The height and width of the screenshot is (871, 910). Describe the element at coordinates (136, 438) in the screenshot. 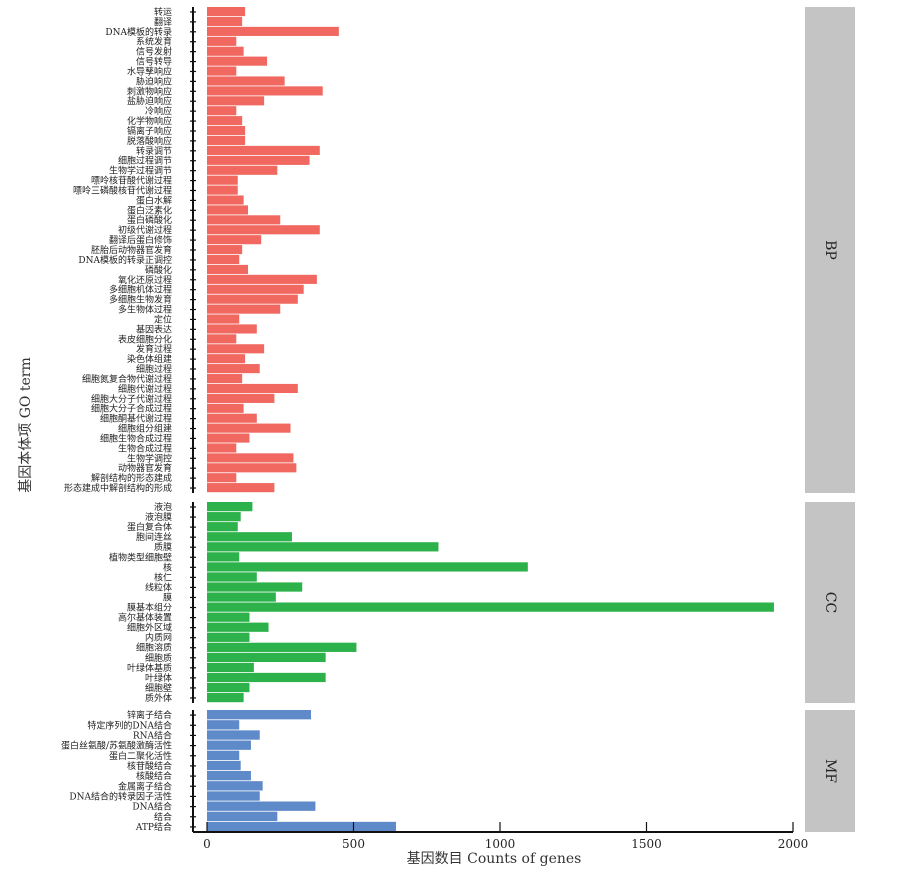

I see `y-tick-label: 细胞生物合成过程` at that location.